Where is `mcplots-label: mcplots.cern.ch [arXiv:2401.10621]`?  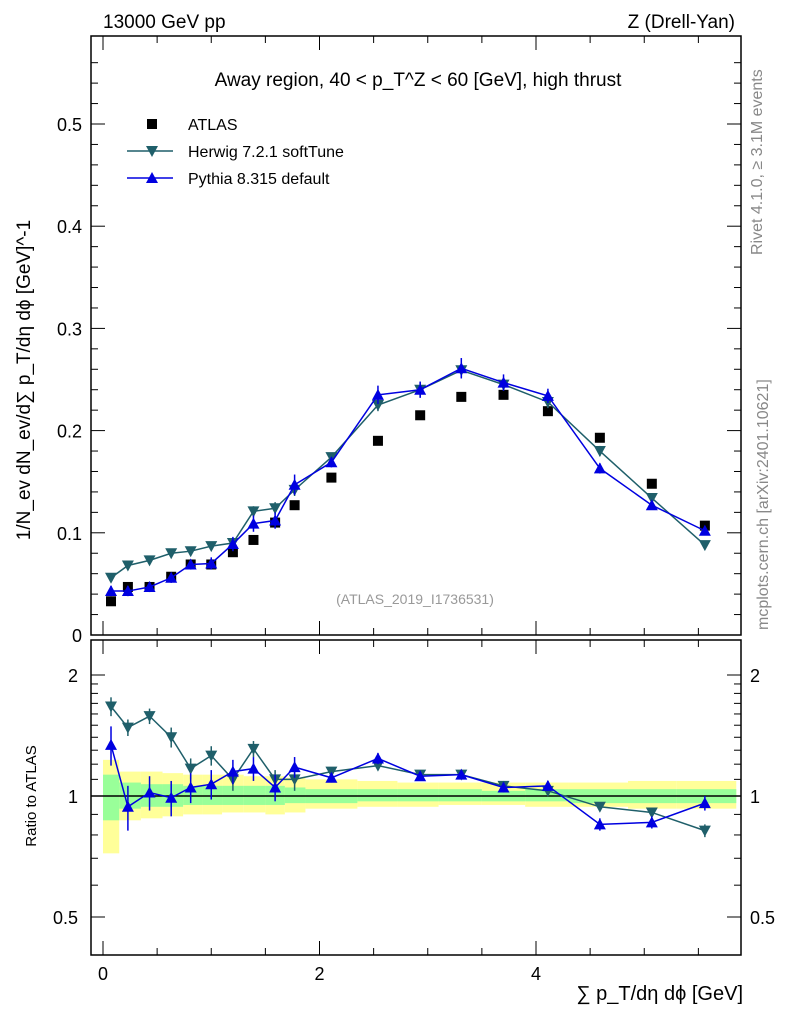
mcplots-label: mcplots.cern.ch [arXiv:2401.10621] is located at coordinates (763, 504).